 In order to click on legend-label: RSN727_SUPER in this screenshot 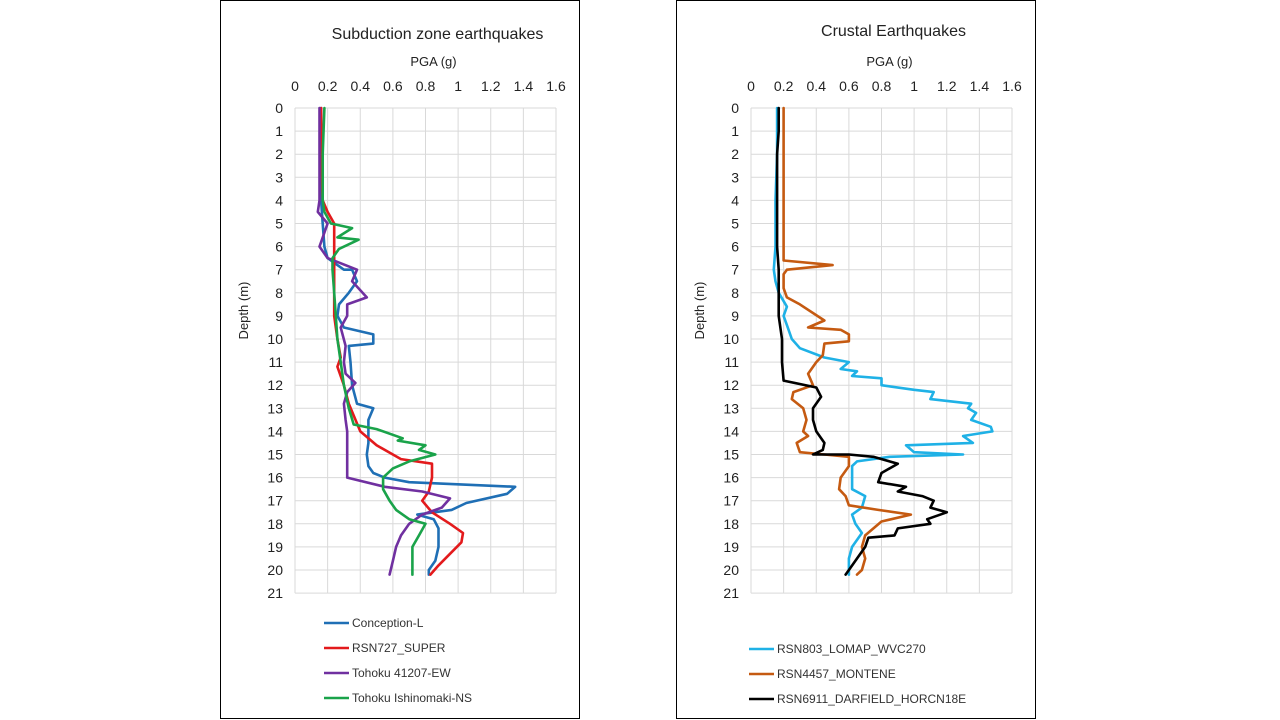, I will do `click(399, 648)`.